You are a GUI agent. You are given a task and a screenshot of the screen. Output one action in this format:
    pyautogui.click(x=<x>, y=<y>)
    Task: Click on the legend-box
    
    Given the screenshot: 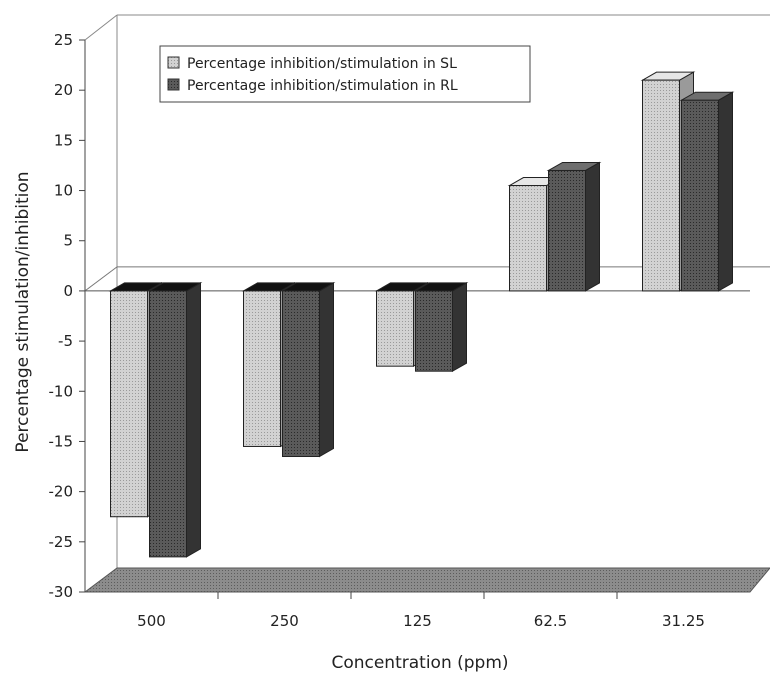 What is the action you would take?
    pyautogui.click(x=345, y=74)
    